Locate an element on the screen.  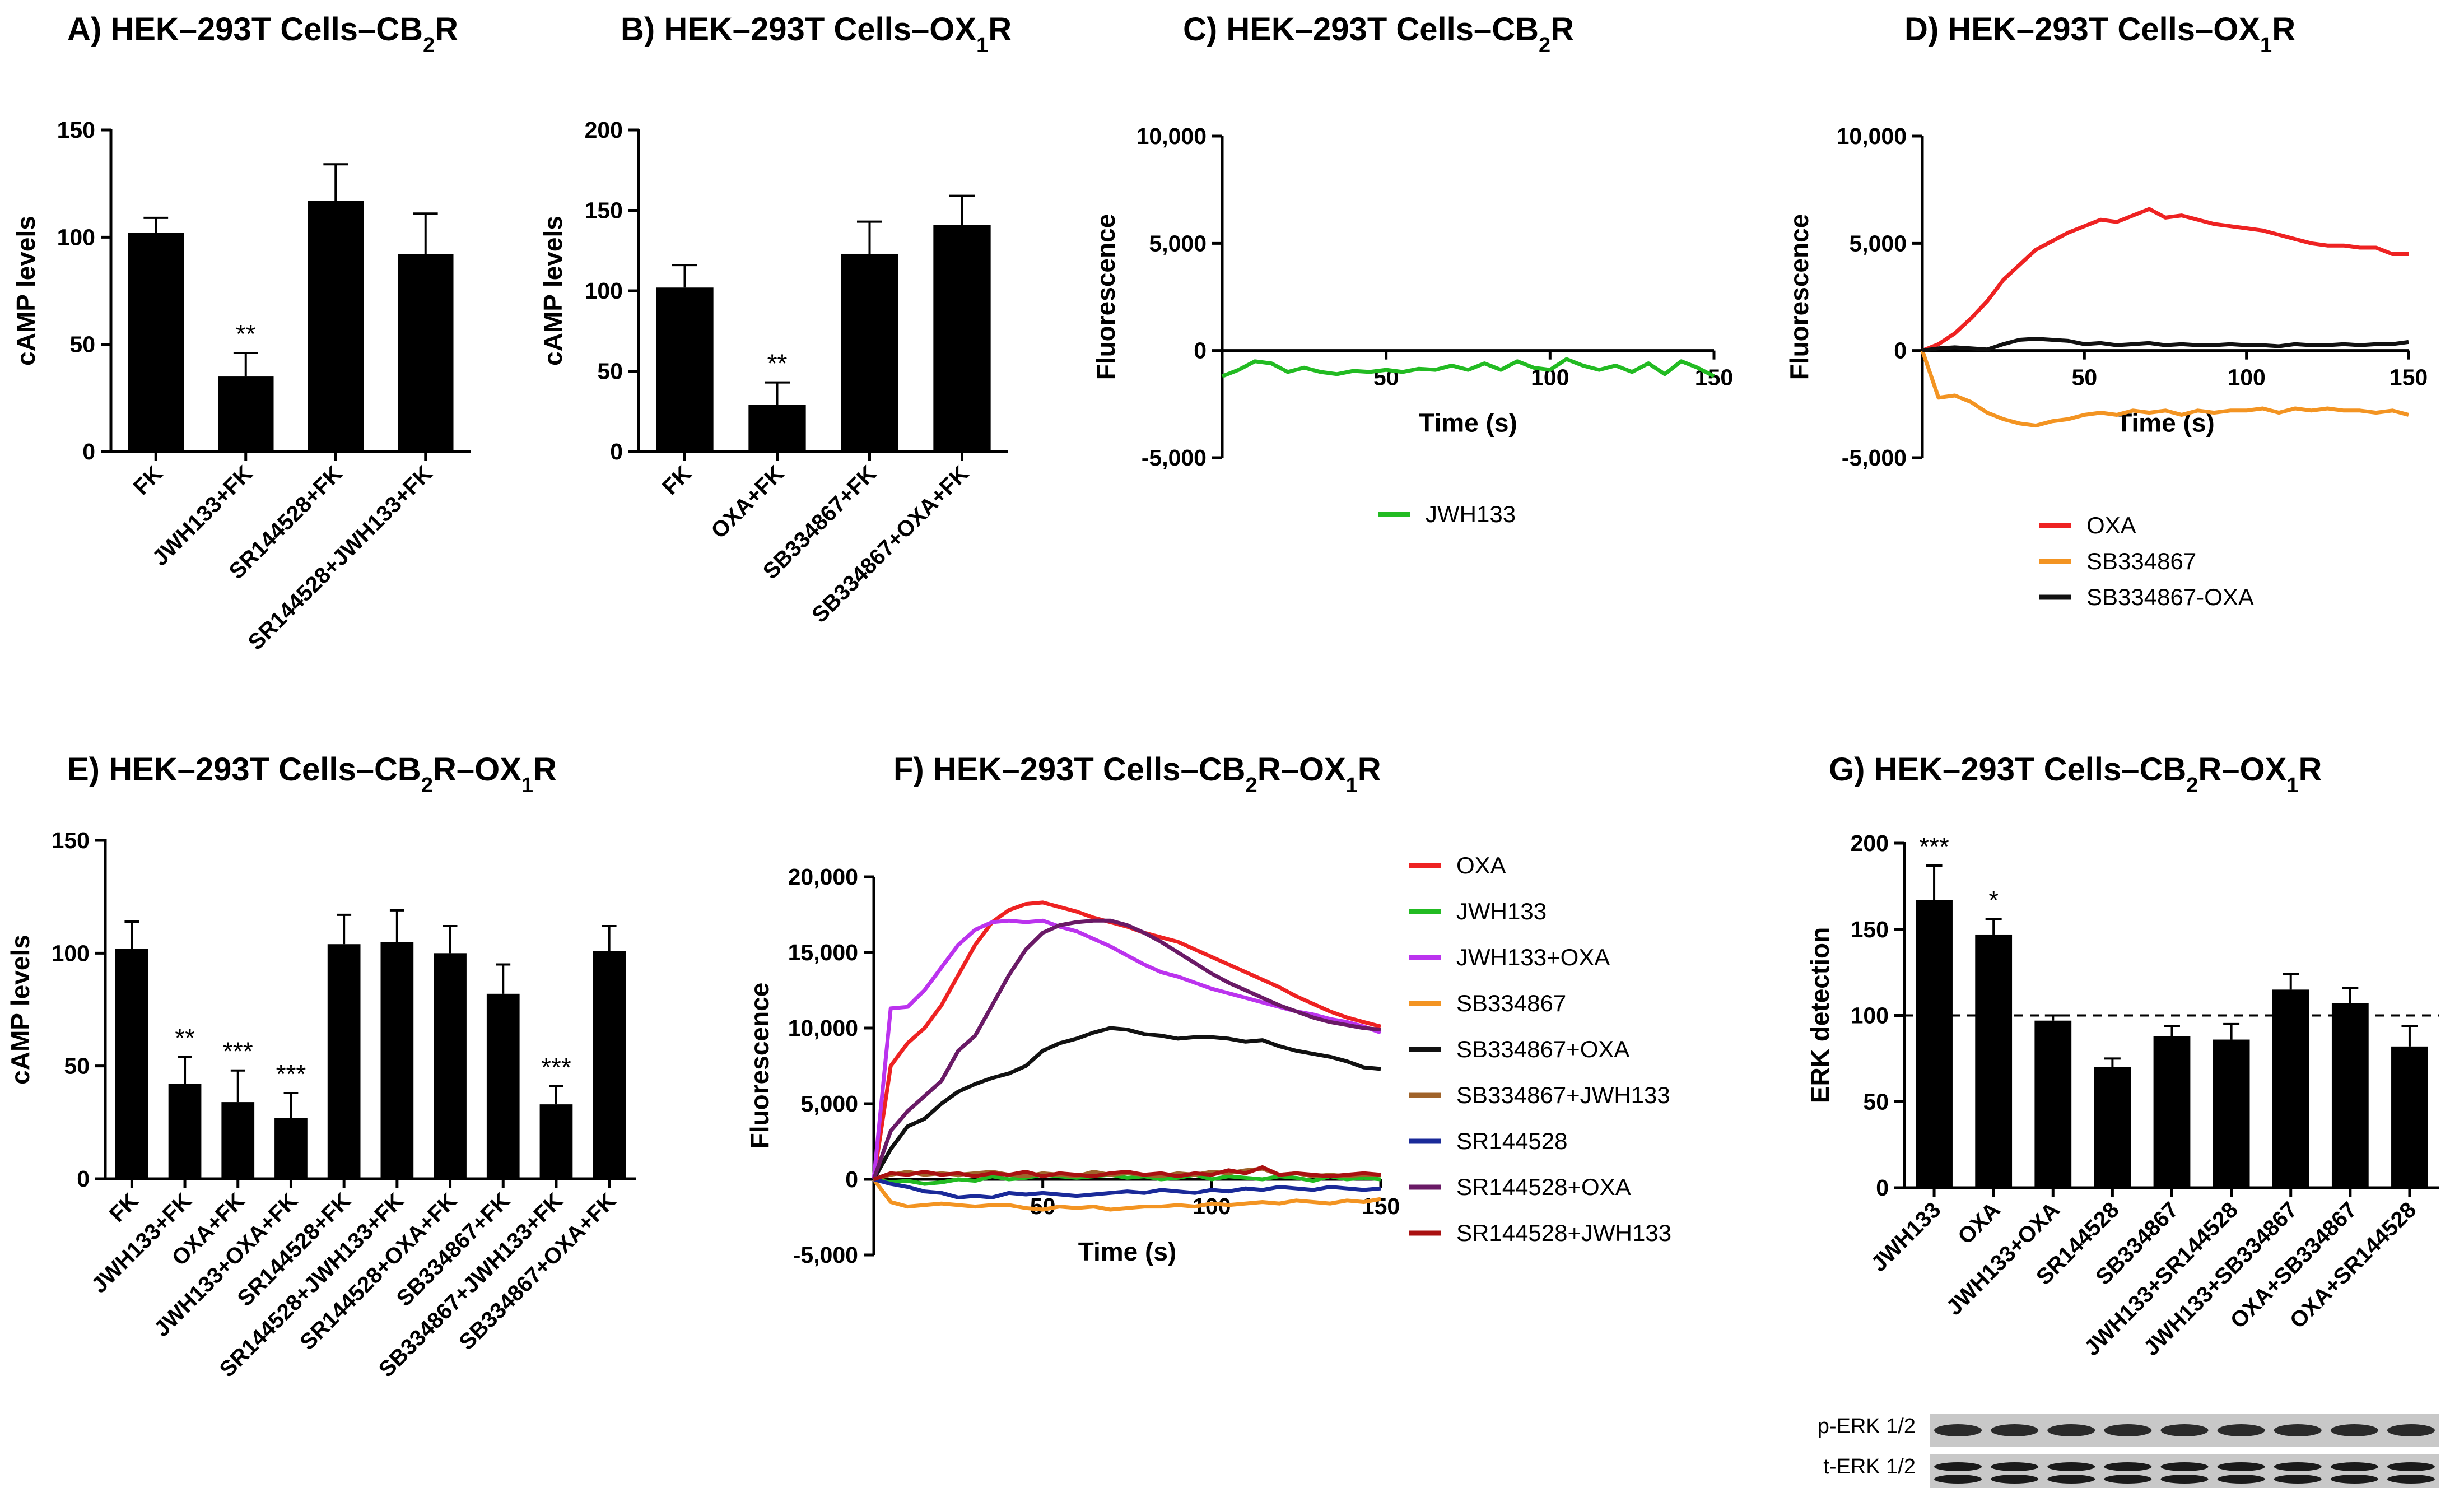
series-line-jwh133 is located at coordinates (1127, 1179).